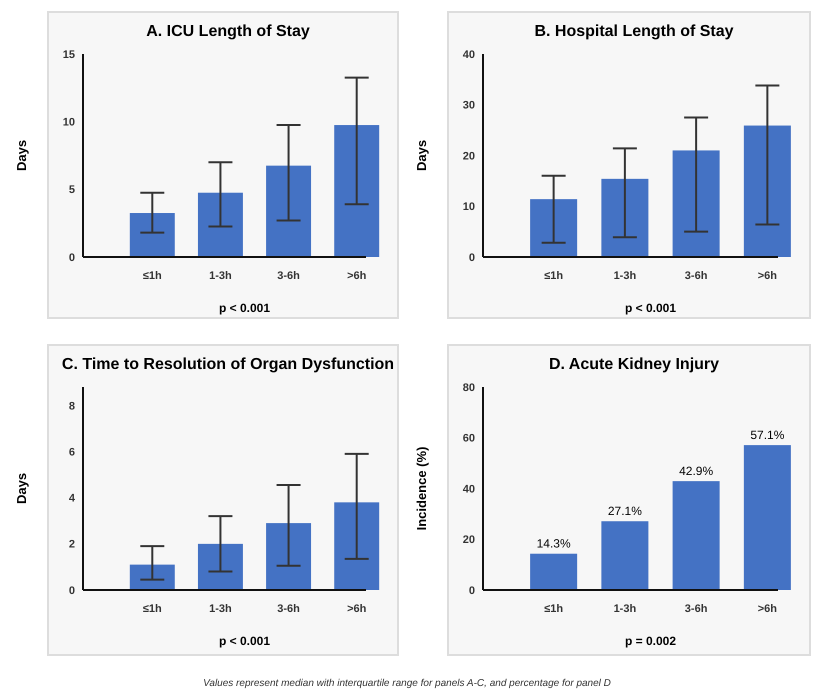  What do you see at coordinates (228, 31) in the screenshot?
I see `chart-title: A. ICU Length of Stay` at bounding box center [228, 31].